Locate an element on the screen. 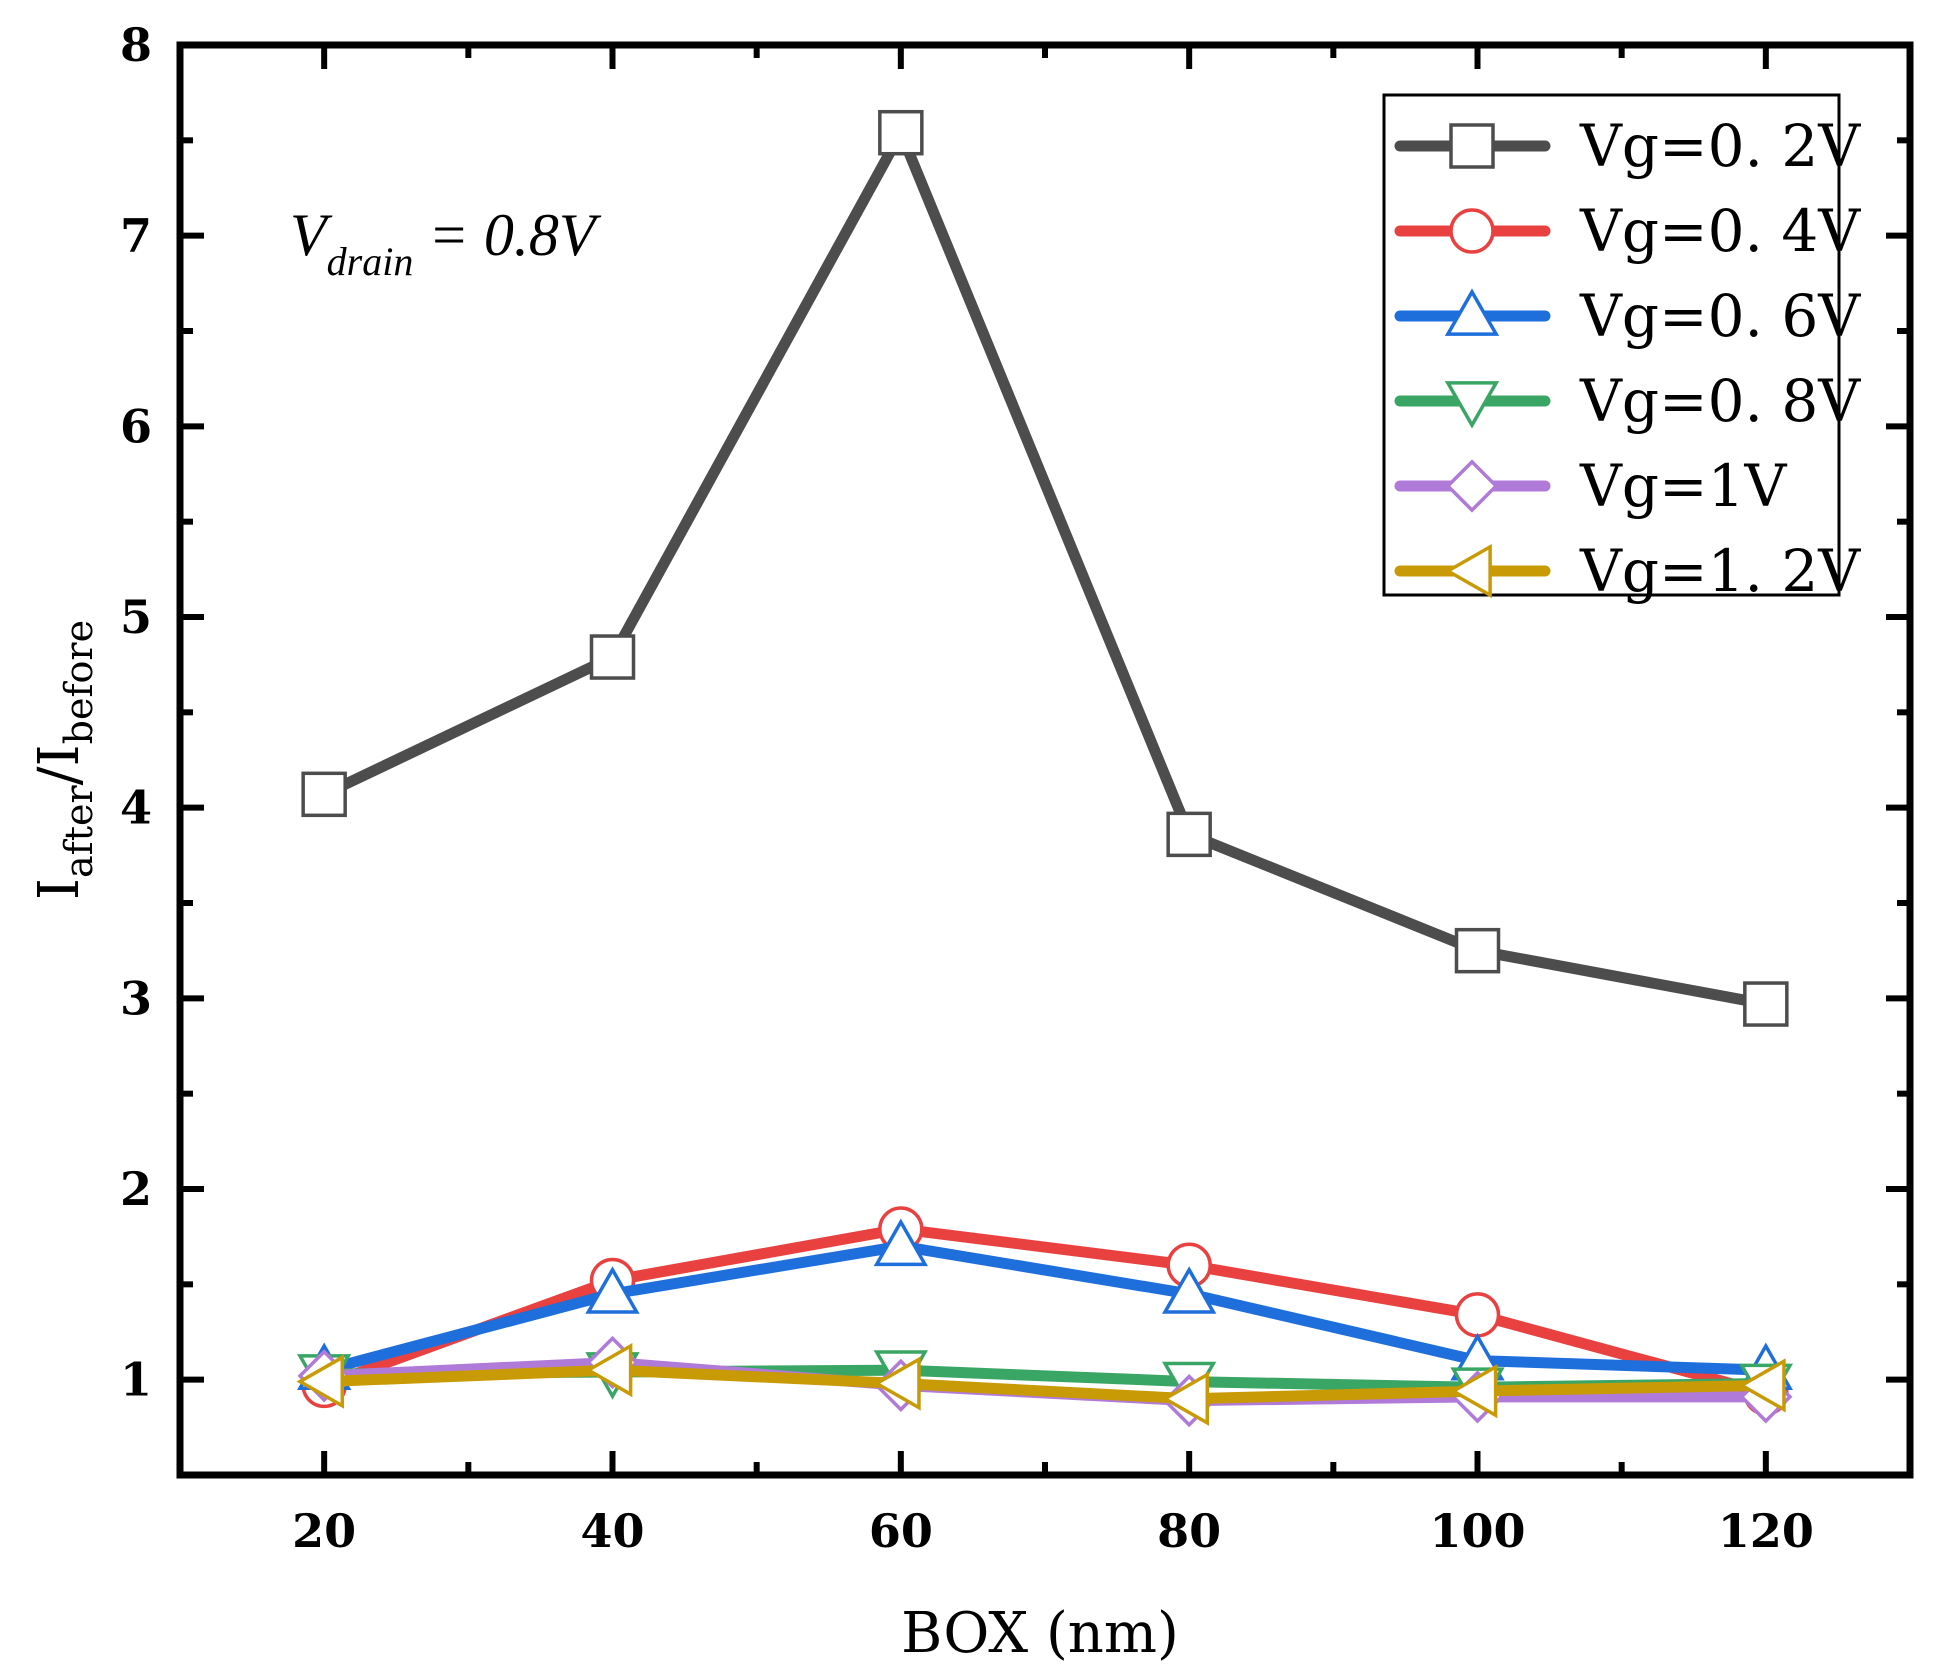 The image size is (1942, 1675). annotation-rest: = 0.8V is located at coordinates (507, 235).